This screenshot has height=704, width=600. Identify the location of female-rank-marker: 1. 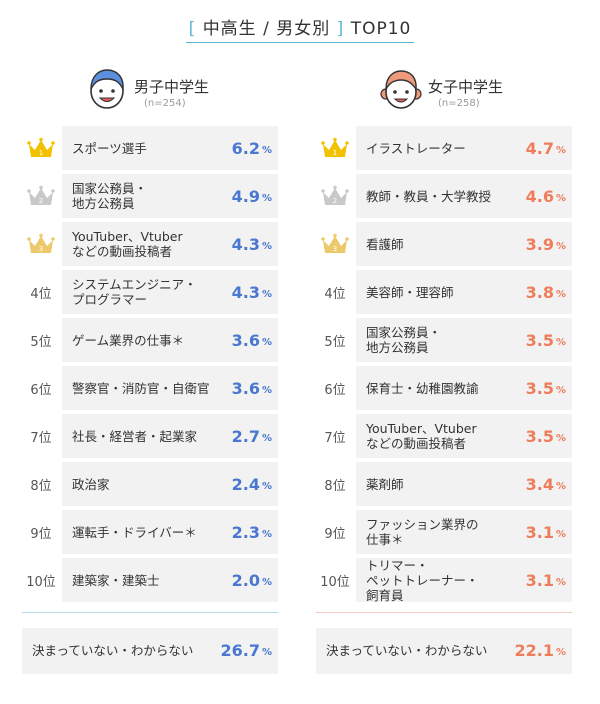
(335, 148).